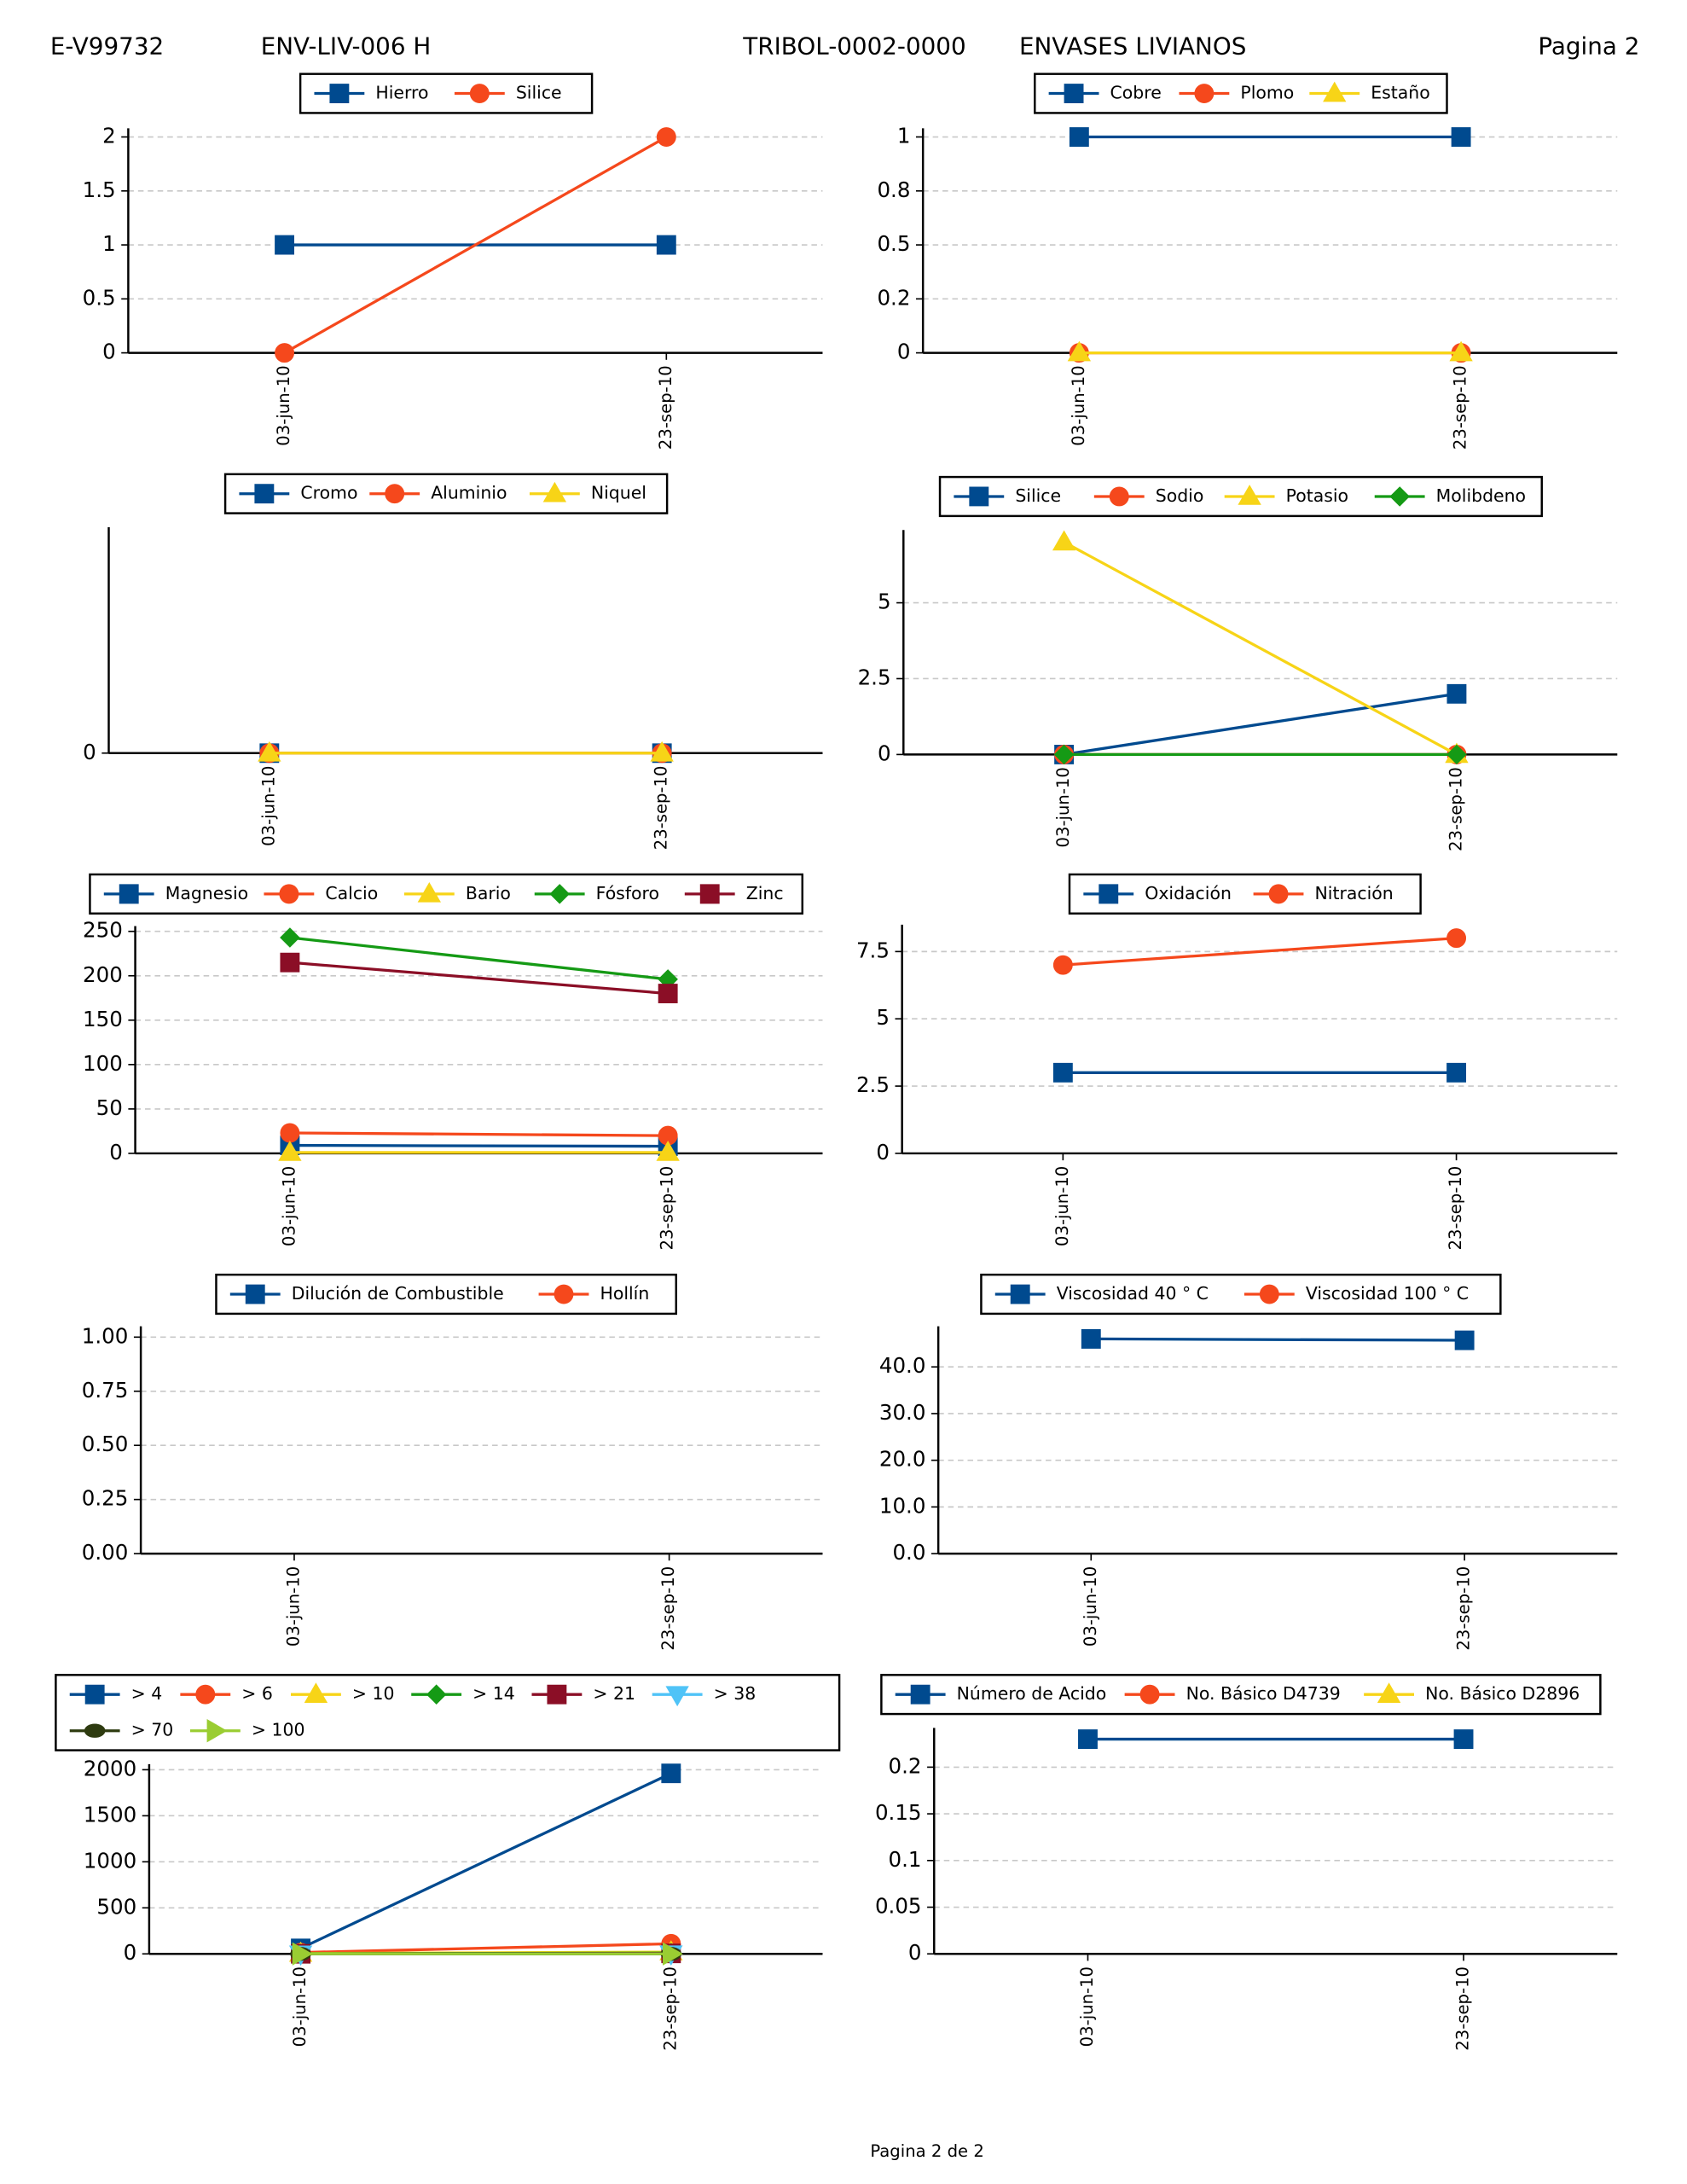 The width and height of the screenshot is (1687, 2184). What do you see at coordinates (1032, 1694) in the screenshot?
I see `legend-label: Número de Acido` at bounding box center [1032, 1694].